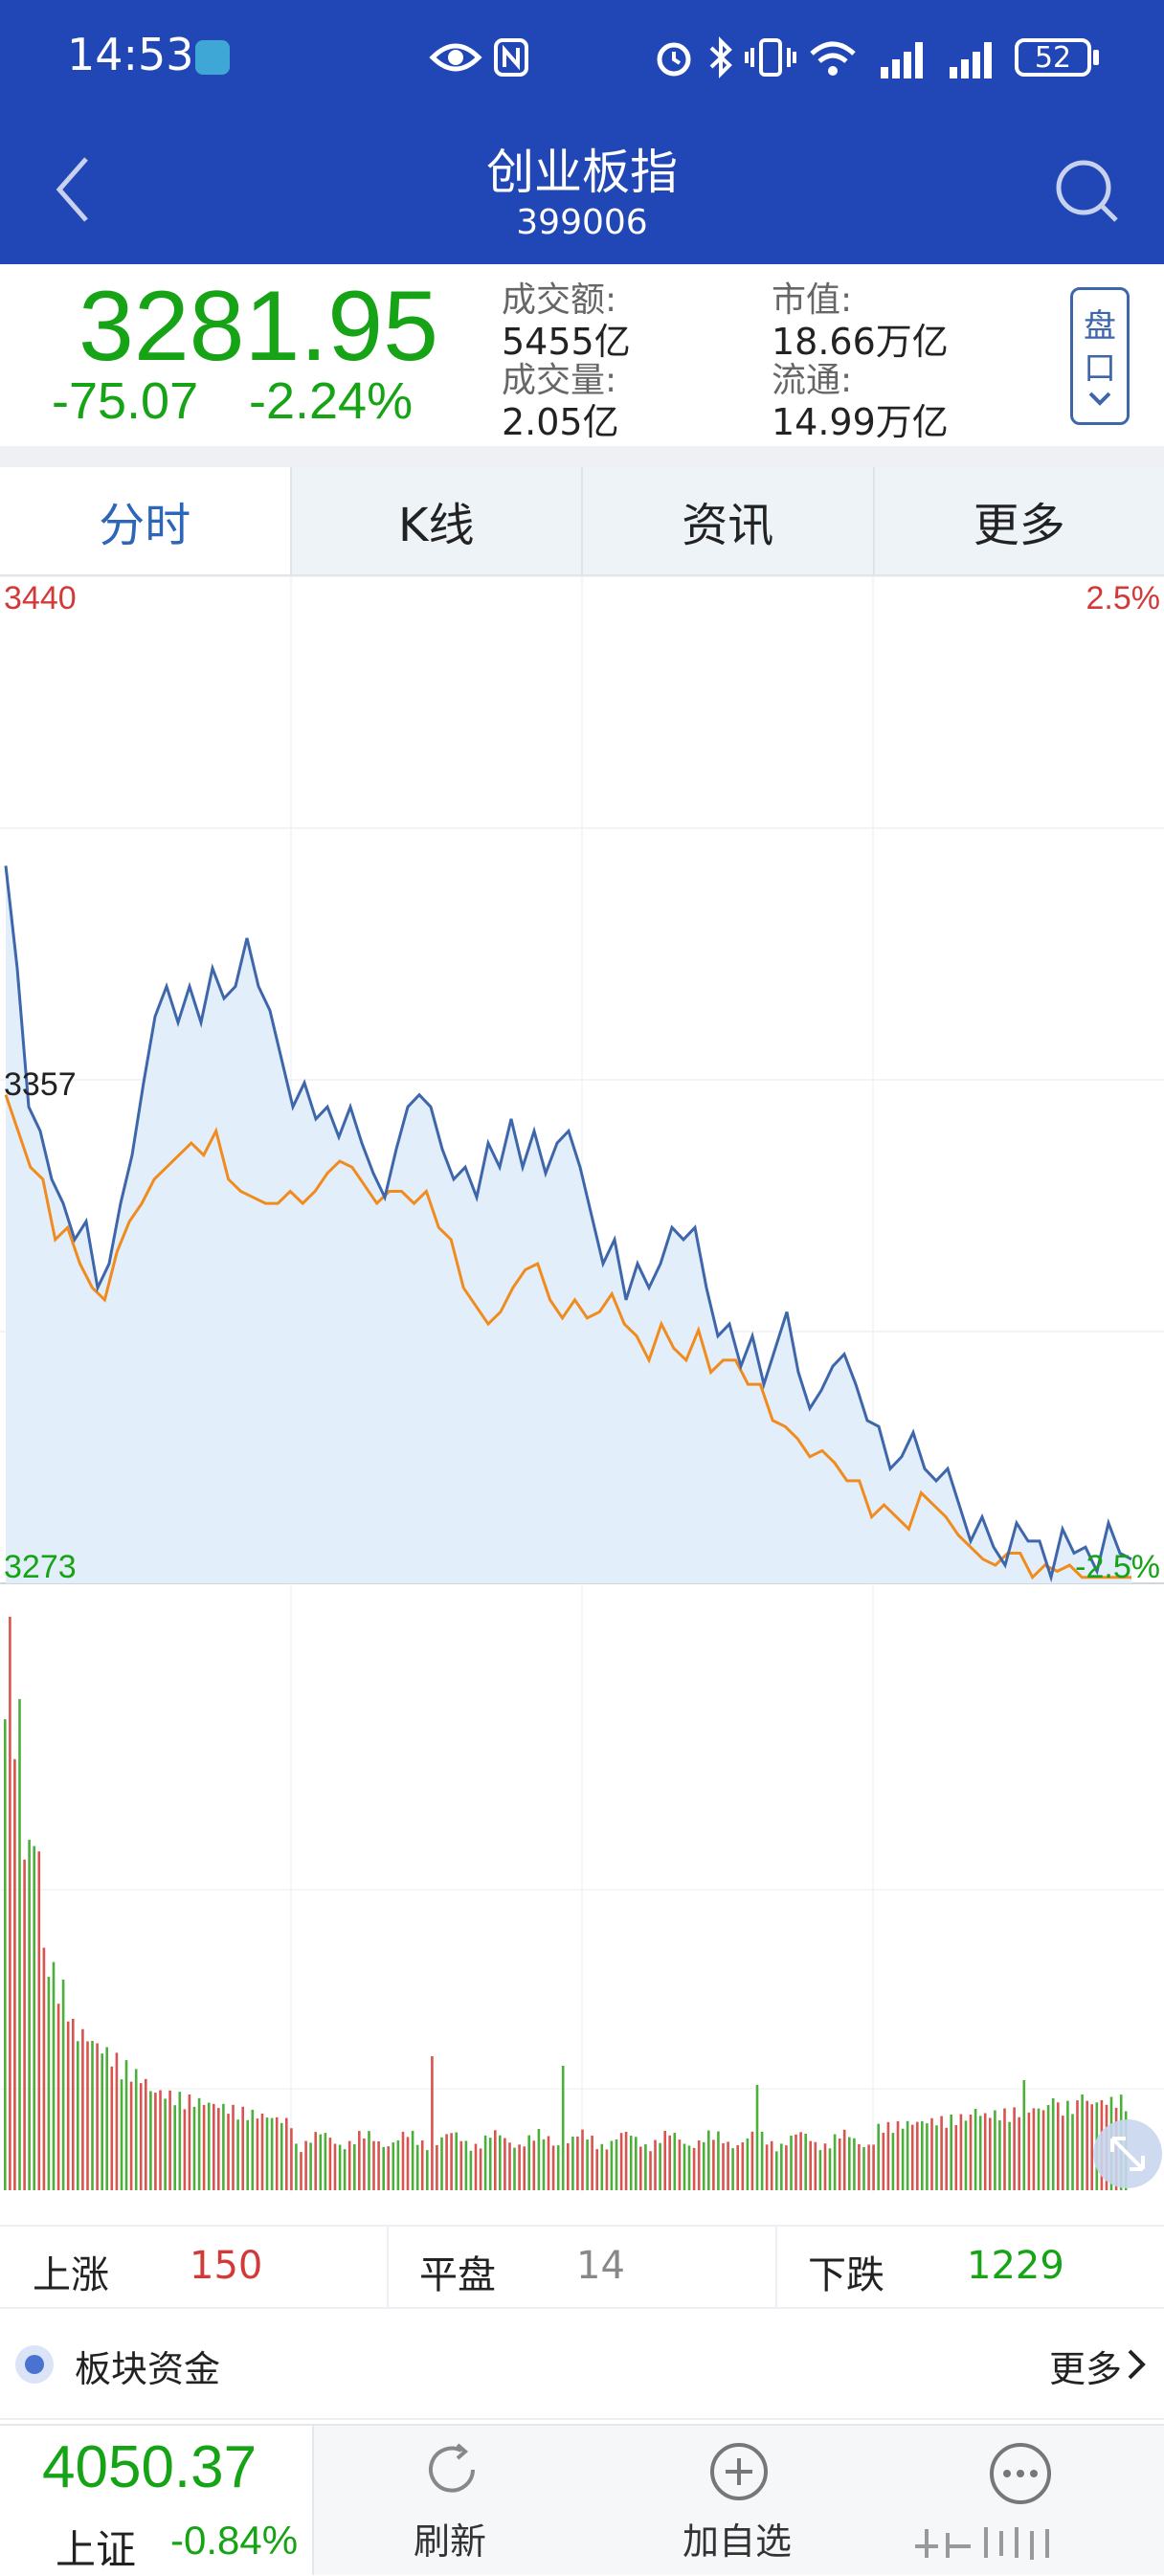  What do you see at coordinates (721, 57) in the screenshot?
I see `bluetooth-icon` at bounding box center [721, 57].